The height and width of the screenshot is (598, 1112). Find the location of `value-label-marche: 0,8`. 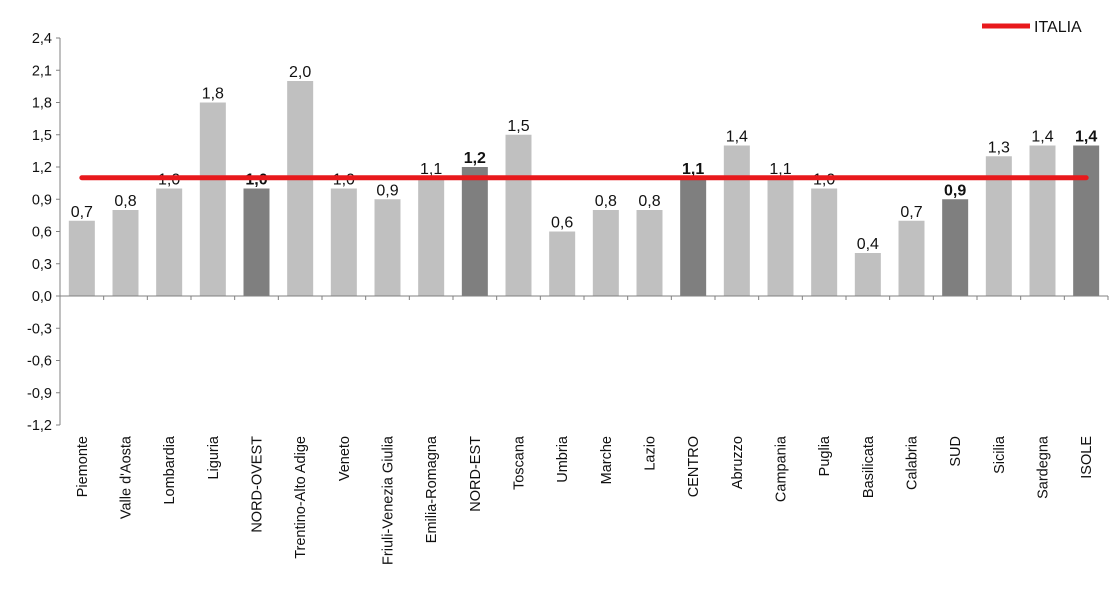

value-label-marche: 0,8 is located at coordinates (606, 201).